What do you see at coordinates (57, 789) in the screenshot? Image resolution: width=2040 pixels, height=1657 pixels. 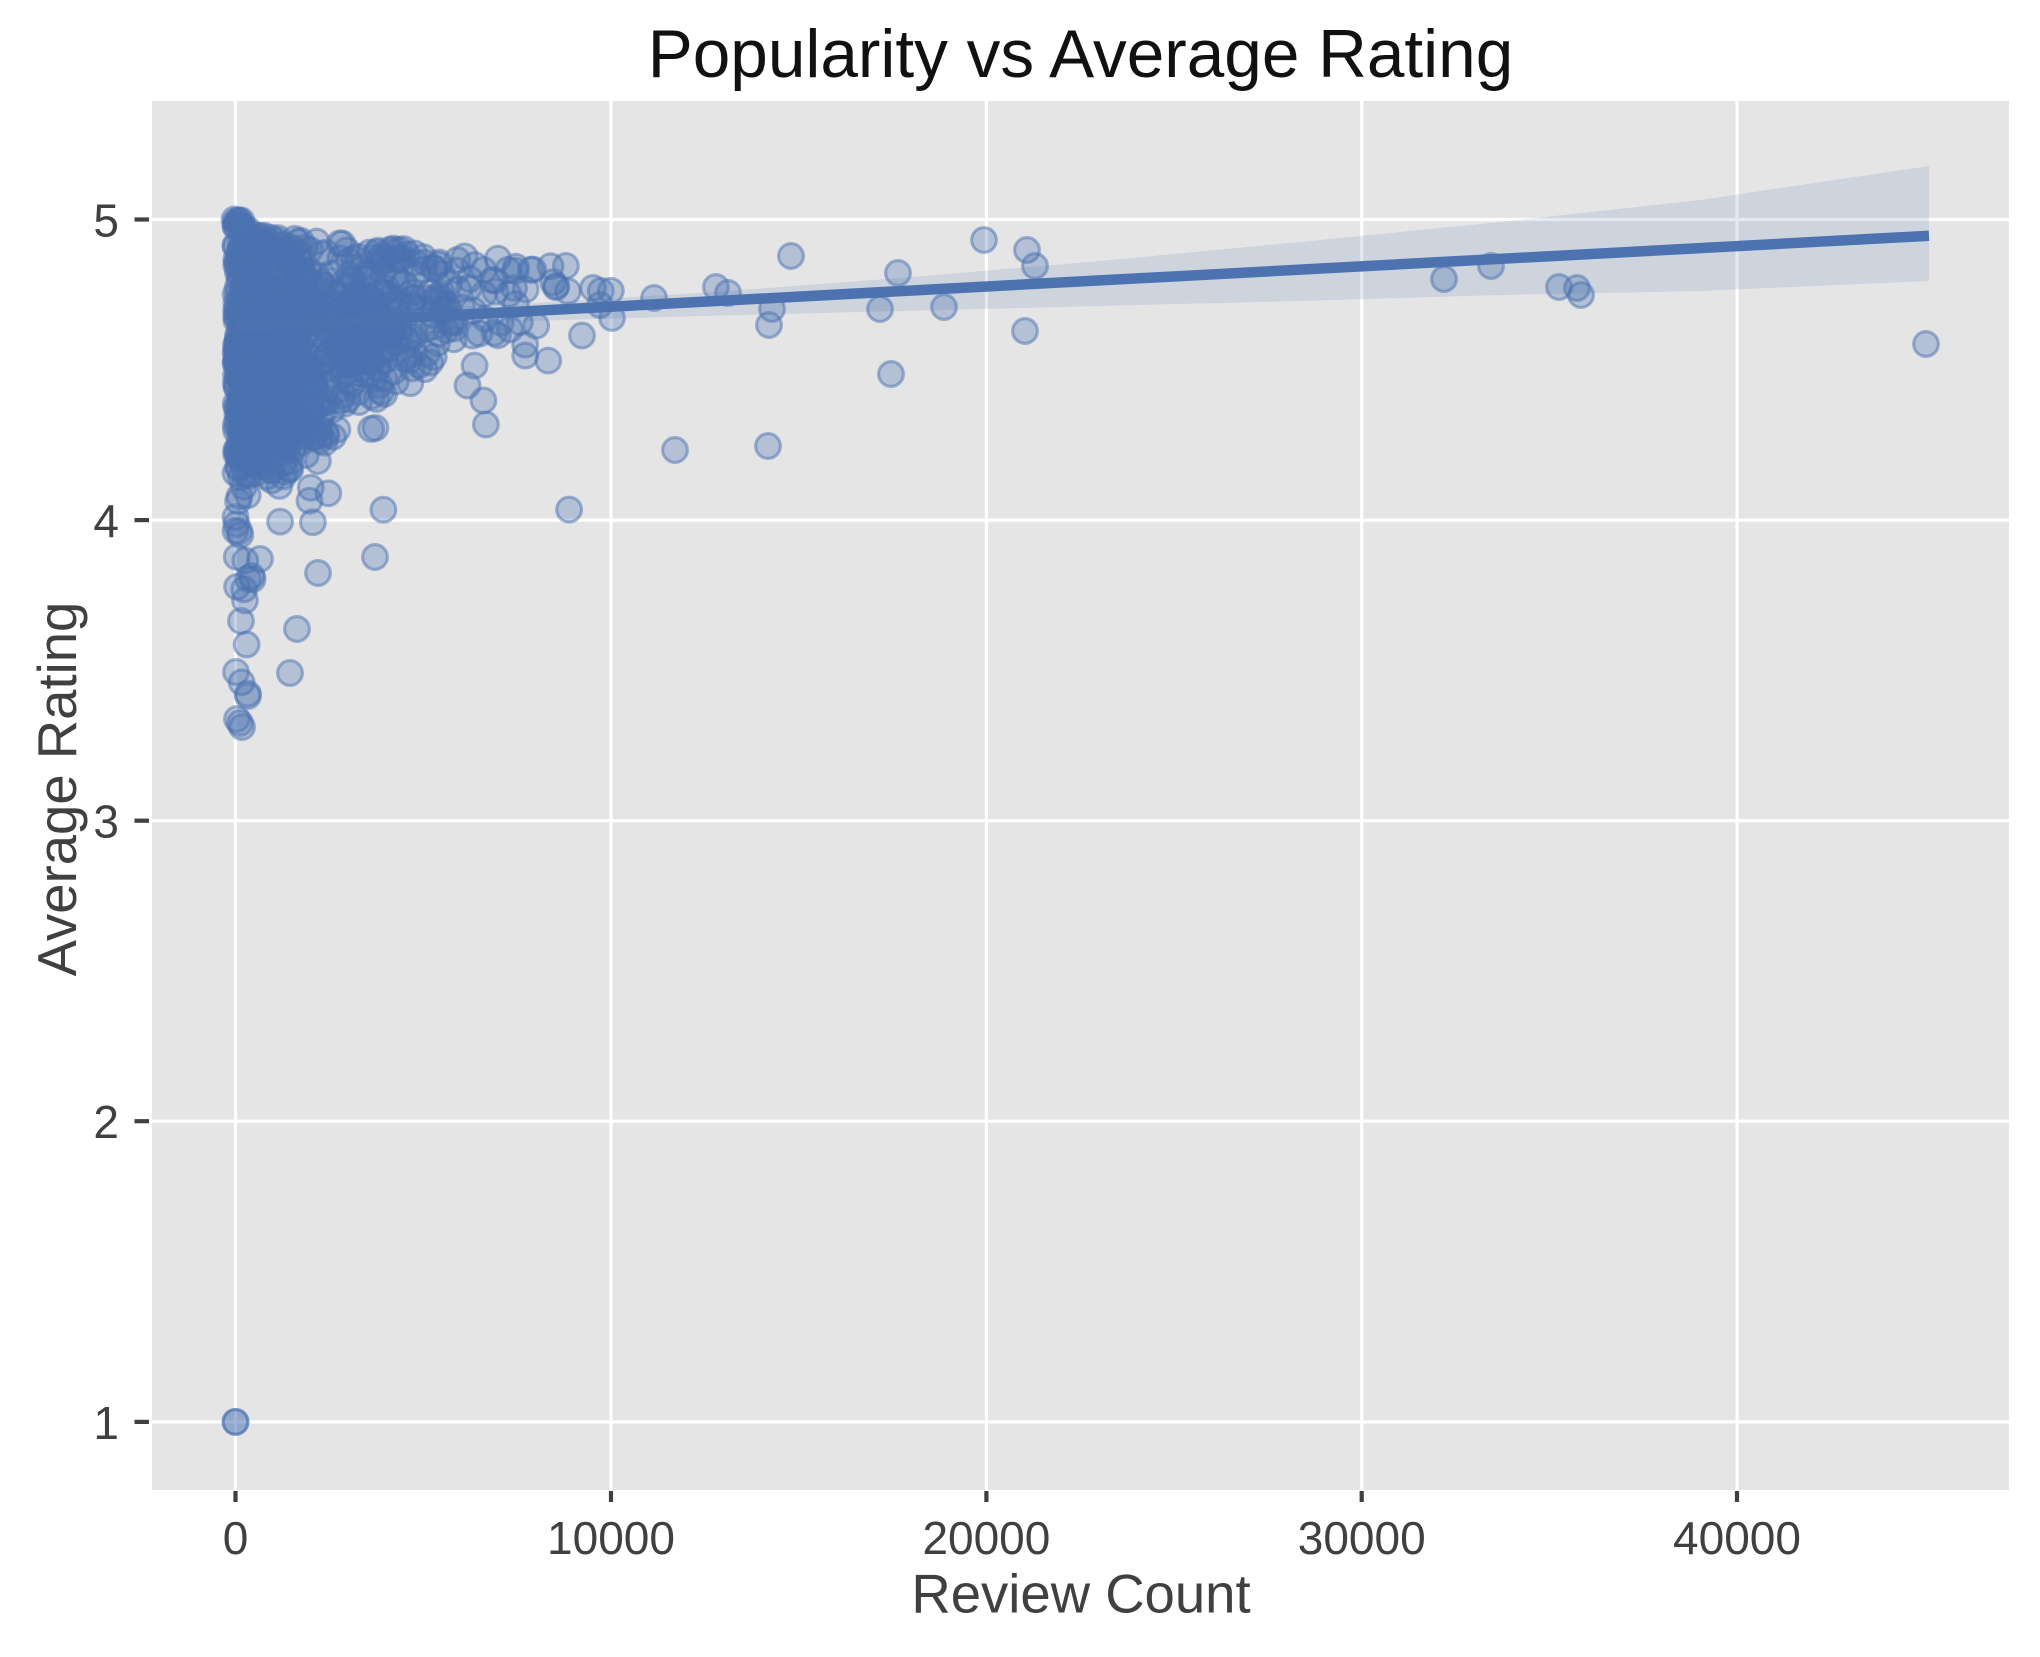 I see `svg-text: Average Rating` at bounding box center [57, 789].